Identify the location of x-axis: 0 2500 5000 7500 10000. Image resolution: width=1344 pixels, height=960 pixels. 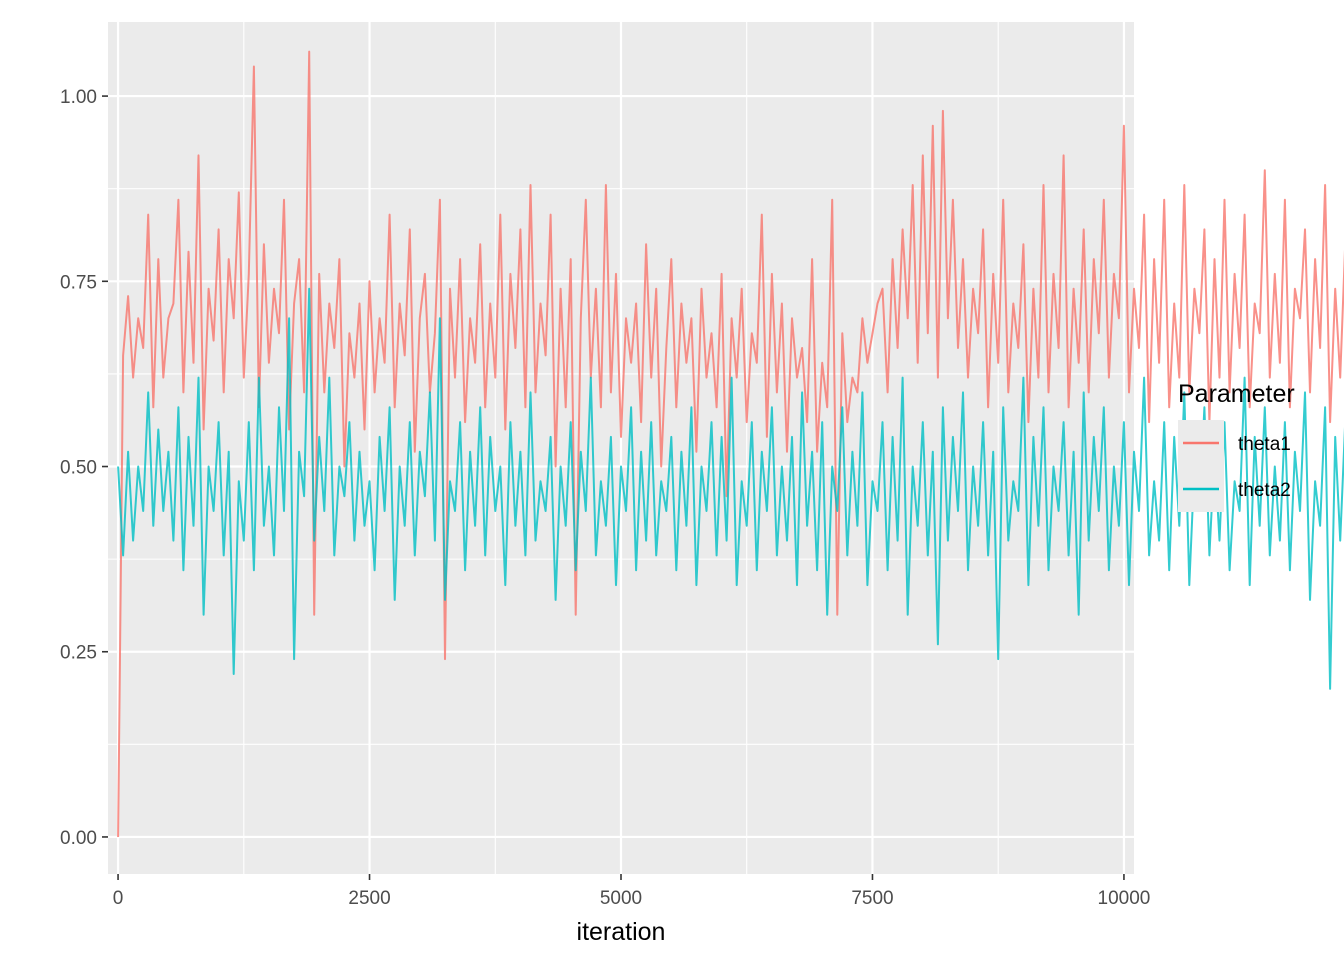
(632, 891).